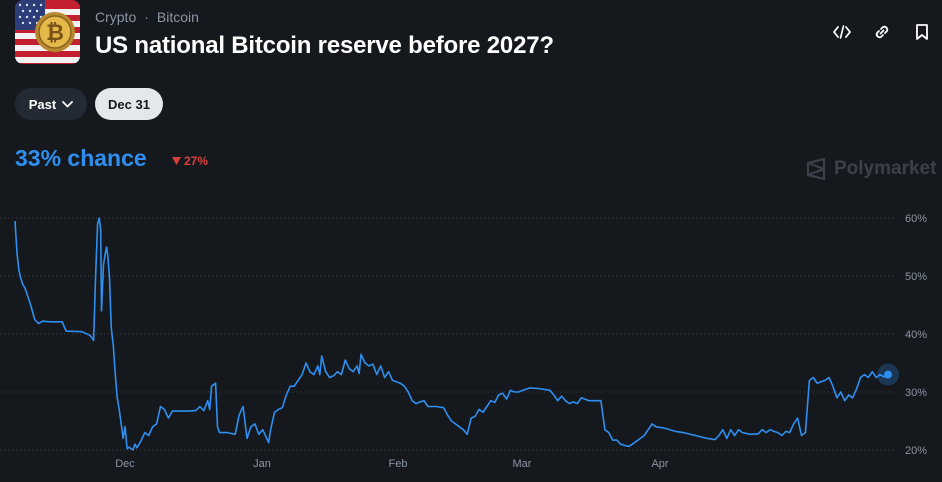 The image size is (942, 482). I want to click on change-badge: 27%, so click(190, 161).